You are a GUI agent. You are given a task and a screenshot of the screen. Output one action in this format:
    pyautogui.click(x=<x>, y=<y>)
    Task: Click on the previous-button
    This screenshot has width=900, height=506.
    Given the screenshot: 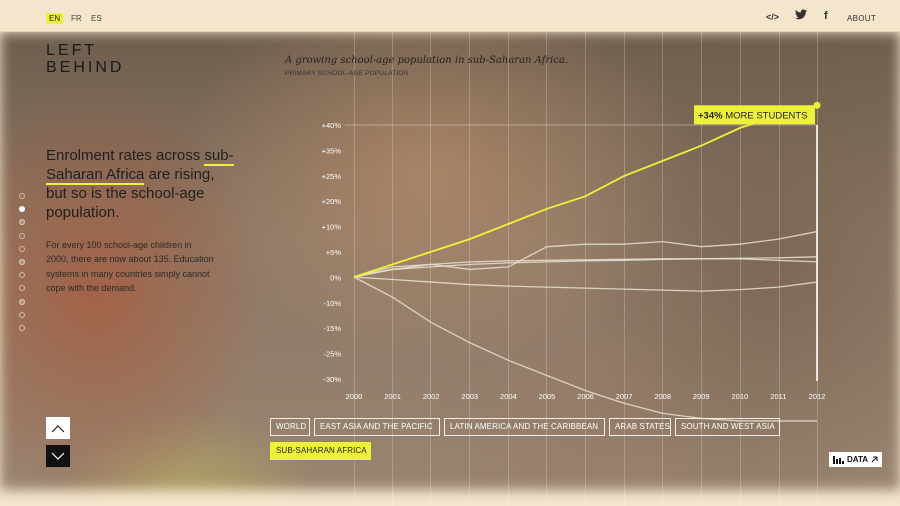 What is the action you would take?
    pyautogui.click(x=58, y=428)
    